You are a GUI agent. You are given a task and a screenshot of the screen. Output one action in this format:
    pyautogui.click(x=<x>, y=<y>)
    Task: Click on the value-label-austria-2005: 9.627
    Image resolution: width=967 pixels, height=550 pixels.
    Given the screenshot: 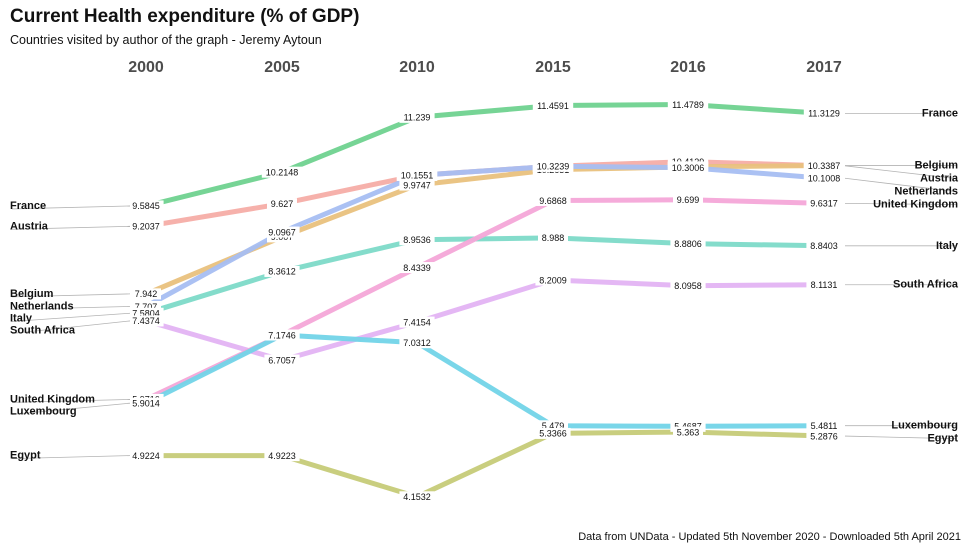 What is the action you would take?
    pyautogui.click(x=282, y=204)
    